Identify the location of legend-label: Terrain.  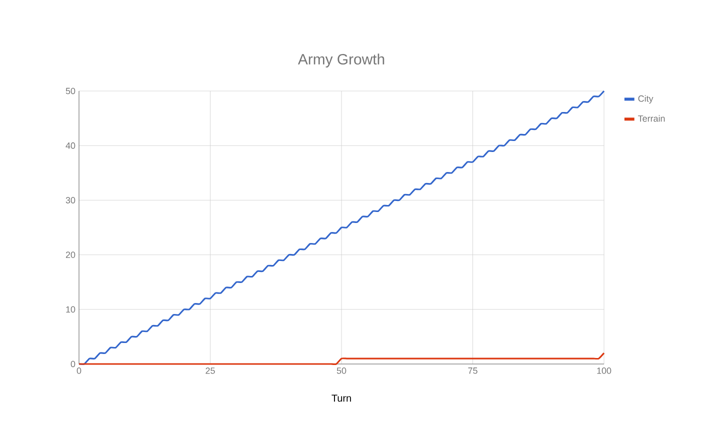
(651, 118).